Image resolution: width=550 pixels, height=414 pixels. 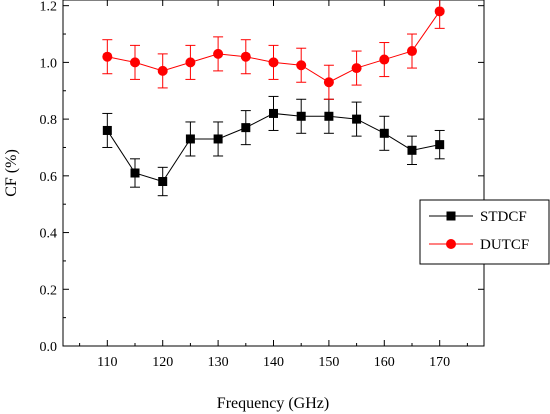 I want to click on legend-label-stdcf: STDCF, so click(x=503, y=217).